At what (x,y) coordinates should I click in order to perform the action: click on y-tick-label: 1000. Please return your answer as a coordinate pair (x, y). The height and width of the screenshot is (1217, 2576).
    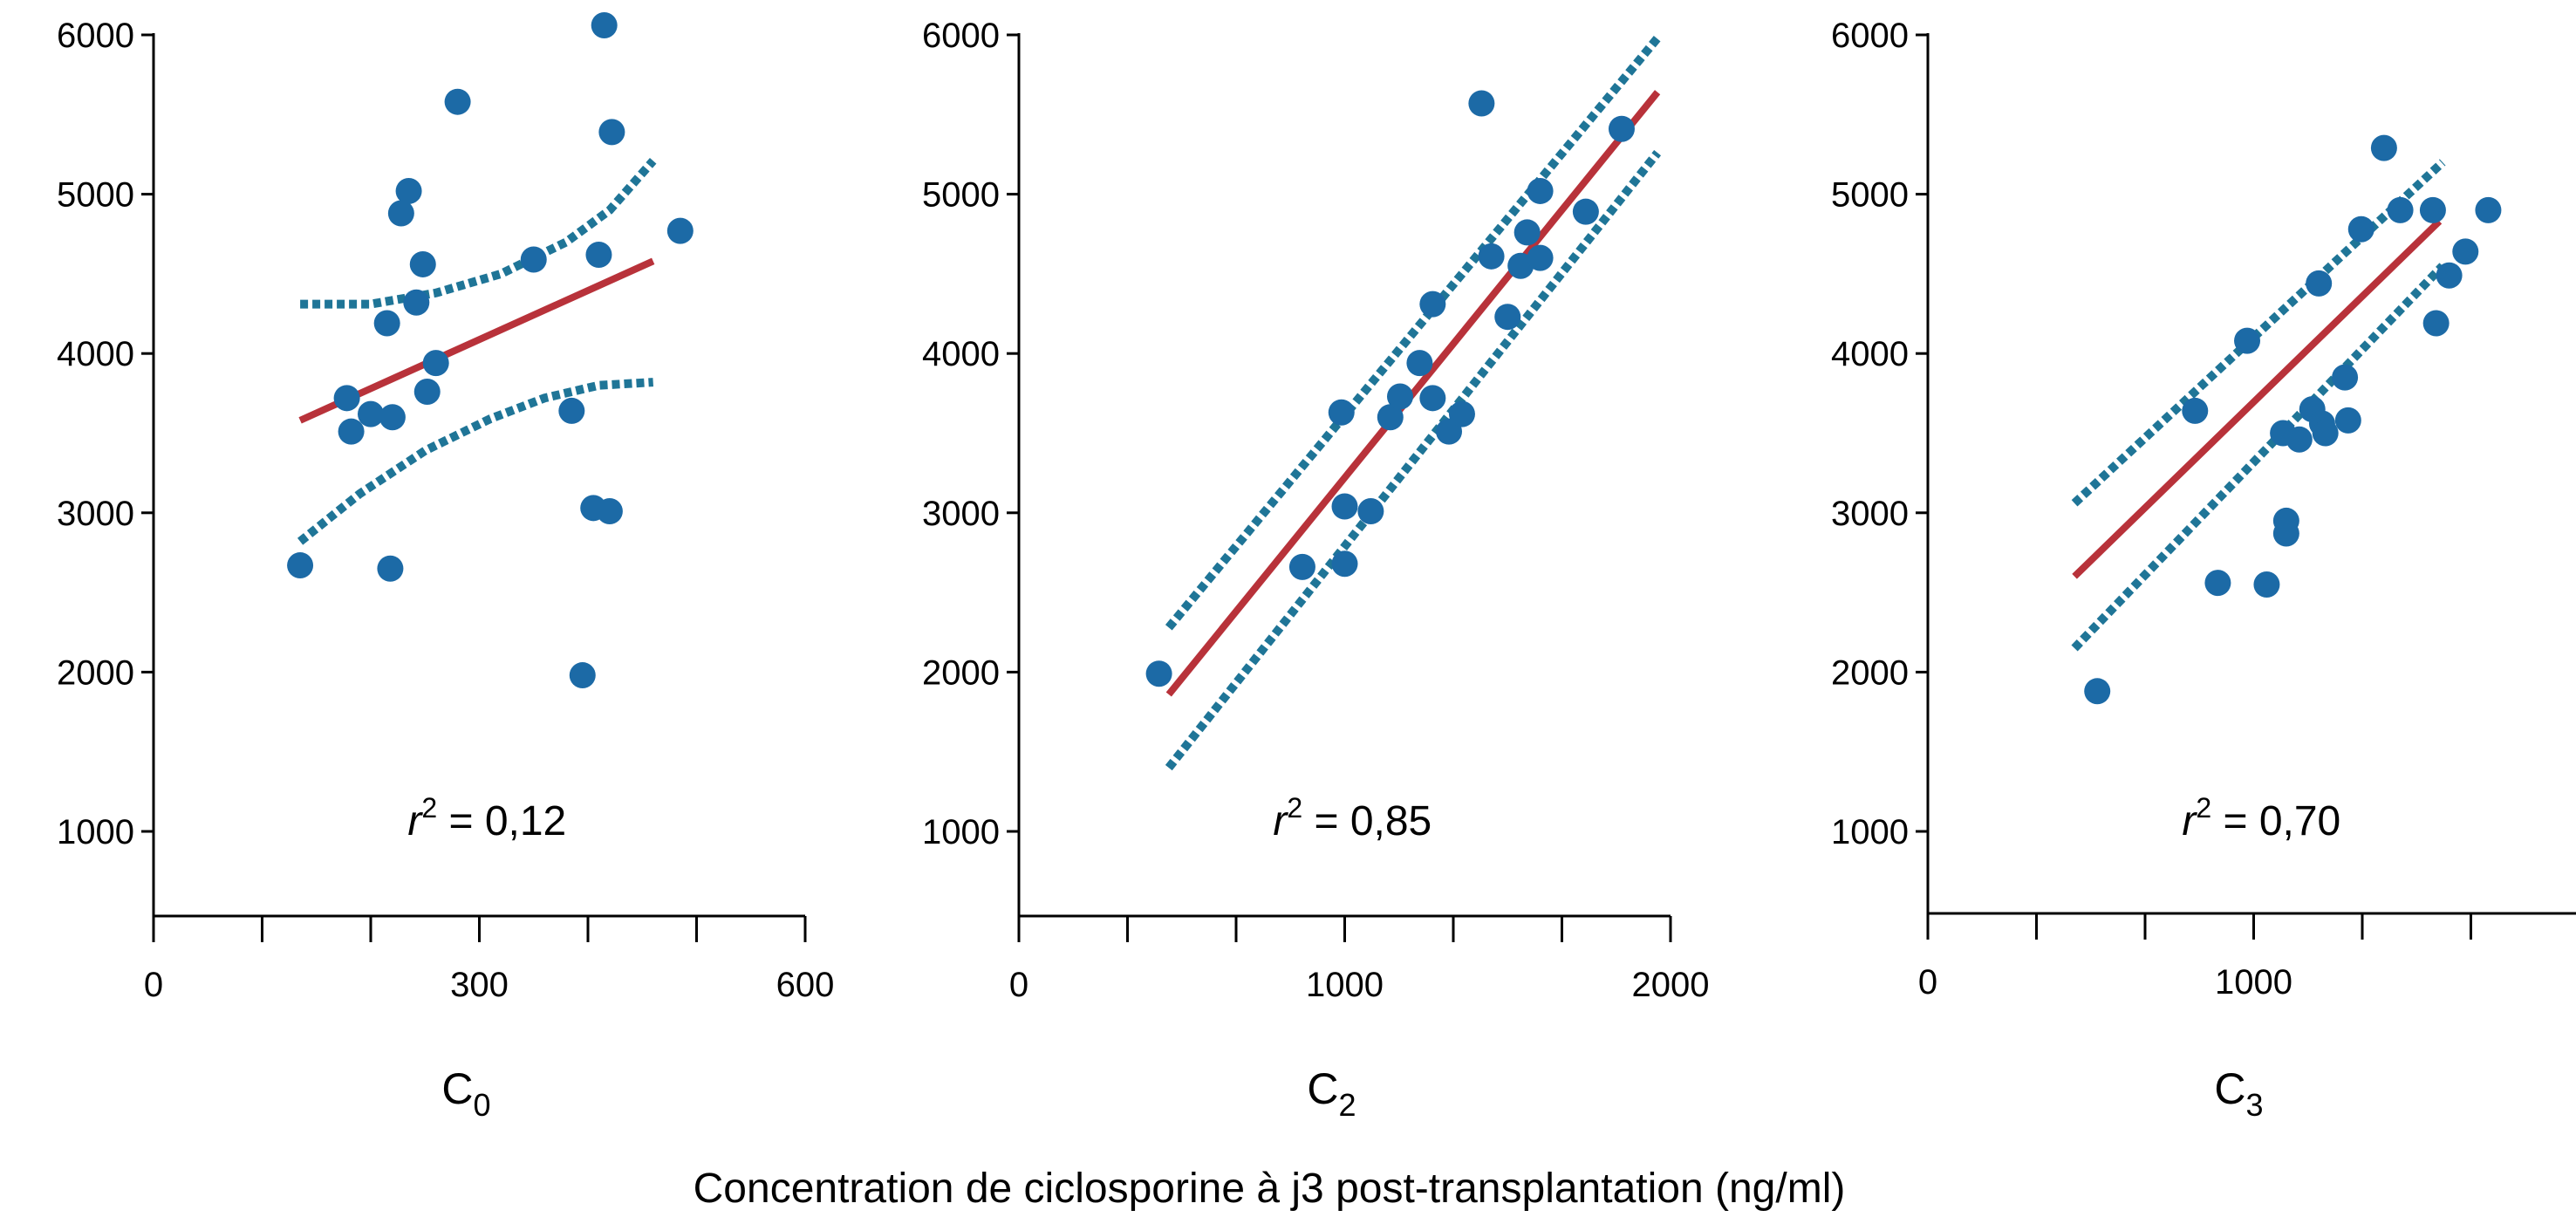
    Looking at the image, I should click on (961, 832).